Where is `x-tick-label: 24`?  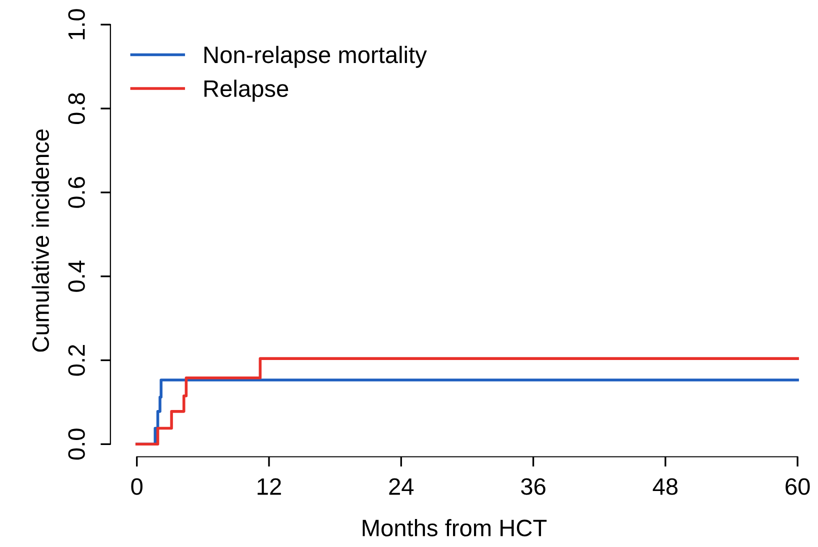 x-tick-label: 24 is located at coordinates (401, 486).